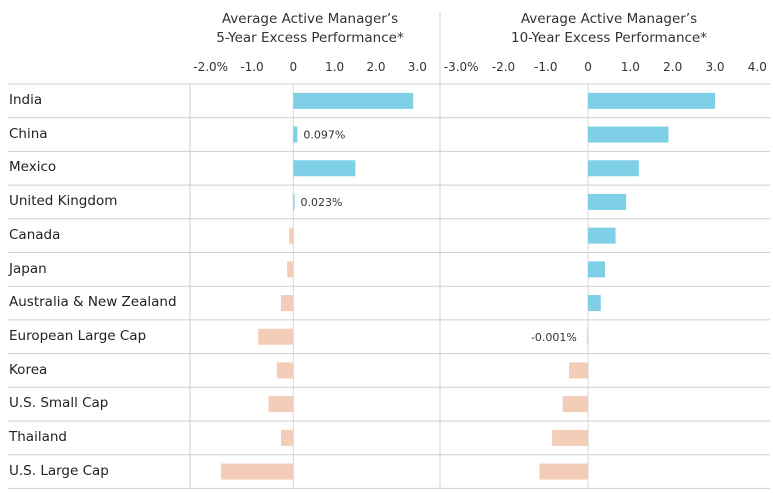 This screenshot has width=773, height=493. Describe the element at coordinates (210, 67) in the screenshot. I see `x-tick-label: -2.0%` at that location.